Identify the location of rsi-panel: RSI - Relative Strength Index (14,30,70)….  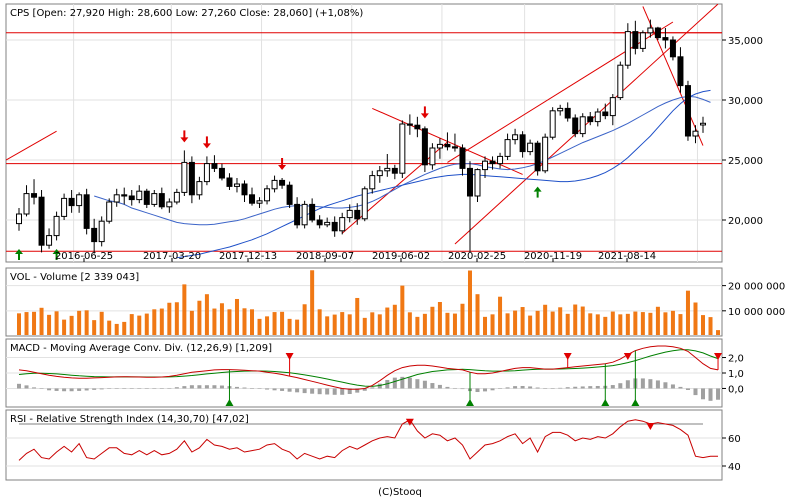
(373, 445).